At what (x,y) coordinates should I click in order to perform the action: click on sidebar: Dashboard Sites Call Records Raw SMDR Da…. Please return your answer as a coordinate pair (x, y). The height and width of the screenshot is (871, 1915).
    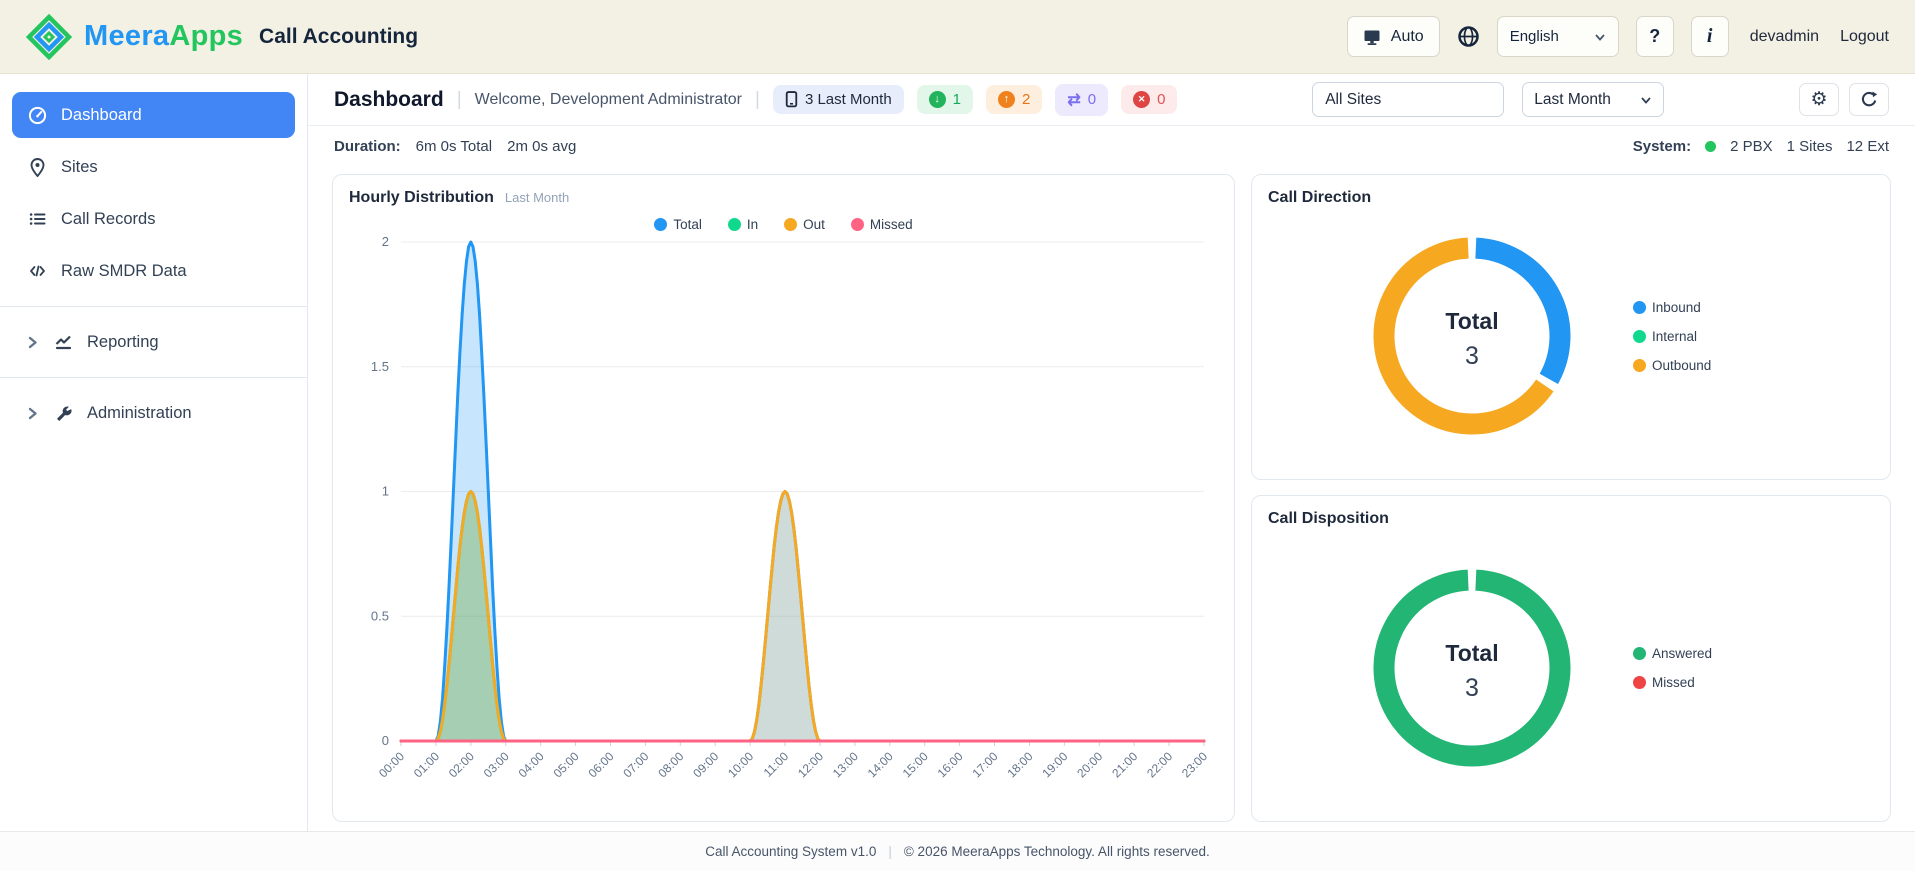
    Looking at the image, I should click on (154, 452).